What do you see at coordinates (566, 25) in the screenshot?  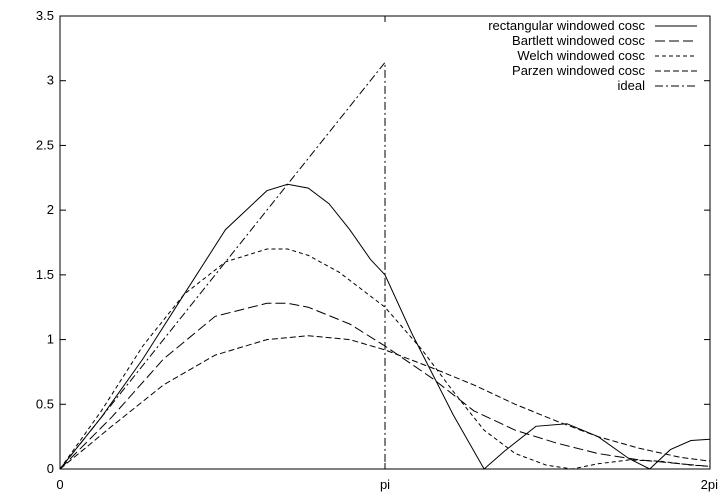 I see `legend-label-rectangular-windowed-cosc: rectangular windowed cosc` at bounding box center [566, 25].